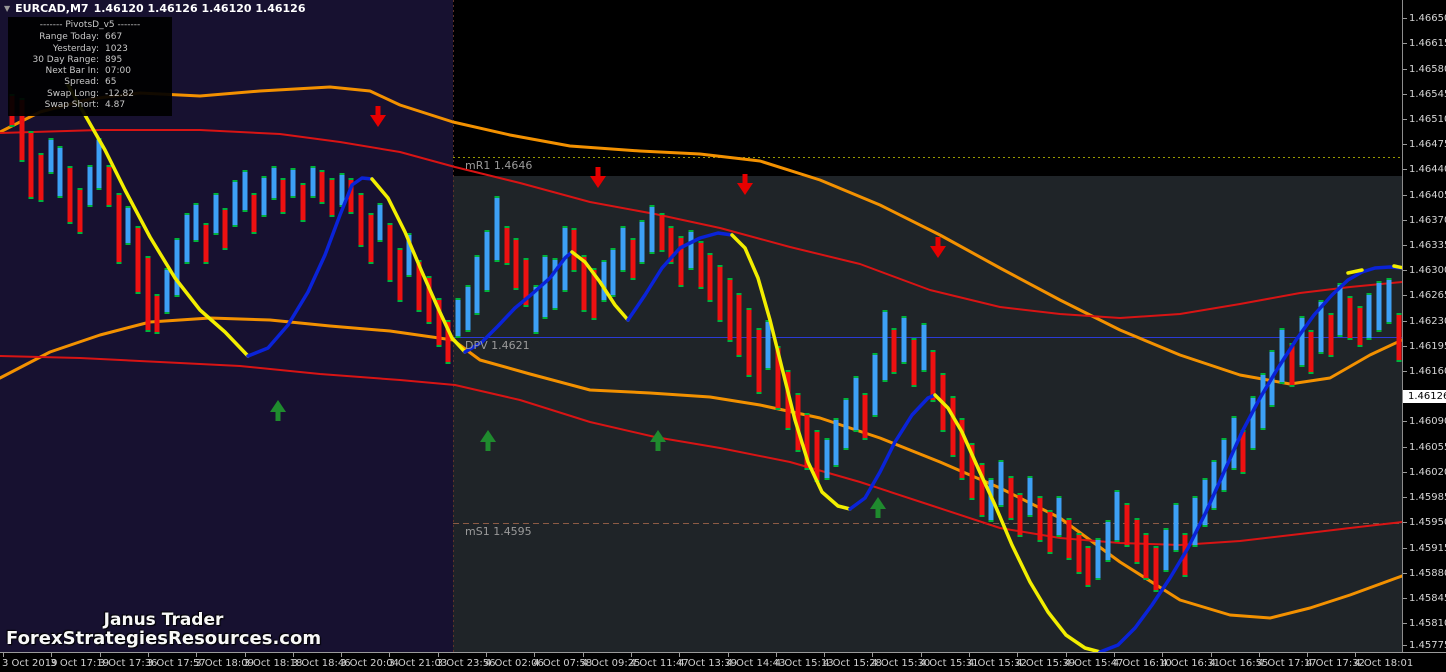  Describe the element at coordinates (1427, 522) in the screenshot. I see `price-tick-label: 1.45950` at that location.